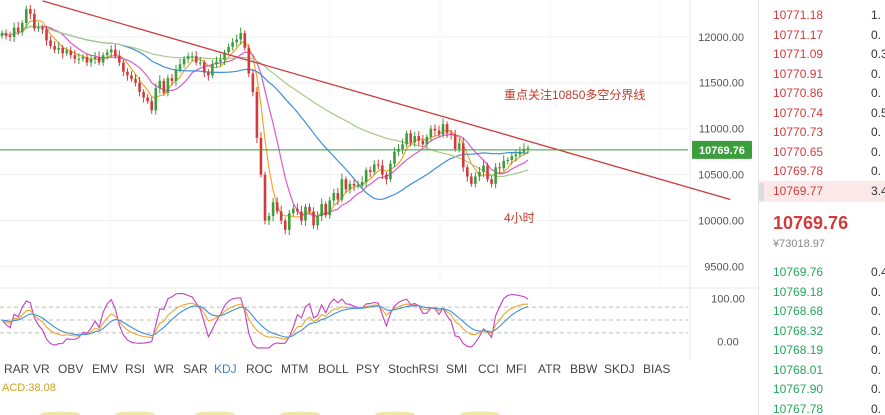 The width and height of the screenshot is (885, 415). I want to click on ask-row: 10770.74 0.5, so click(822, 113).